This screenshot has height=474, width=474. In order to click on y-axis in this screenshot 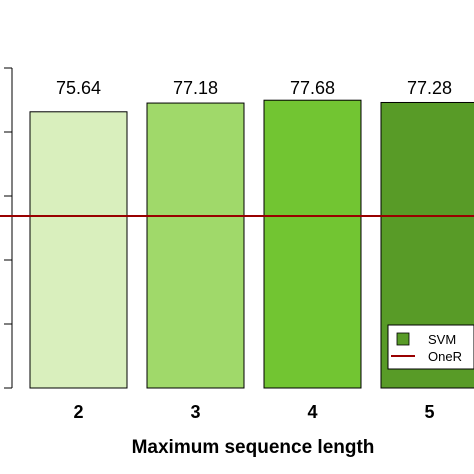, I will do `click(8, 228)`.